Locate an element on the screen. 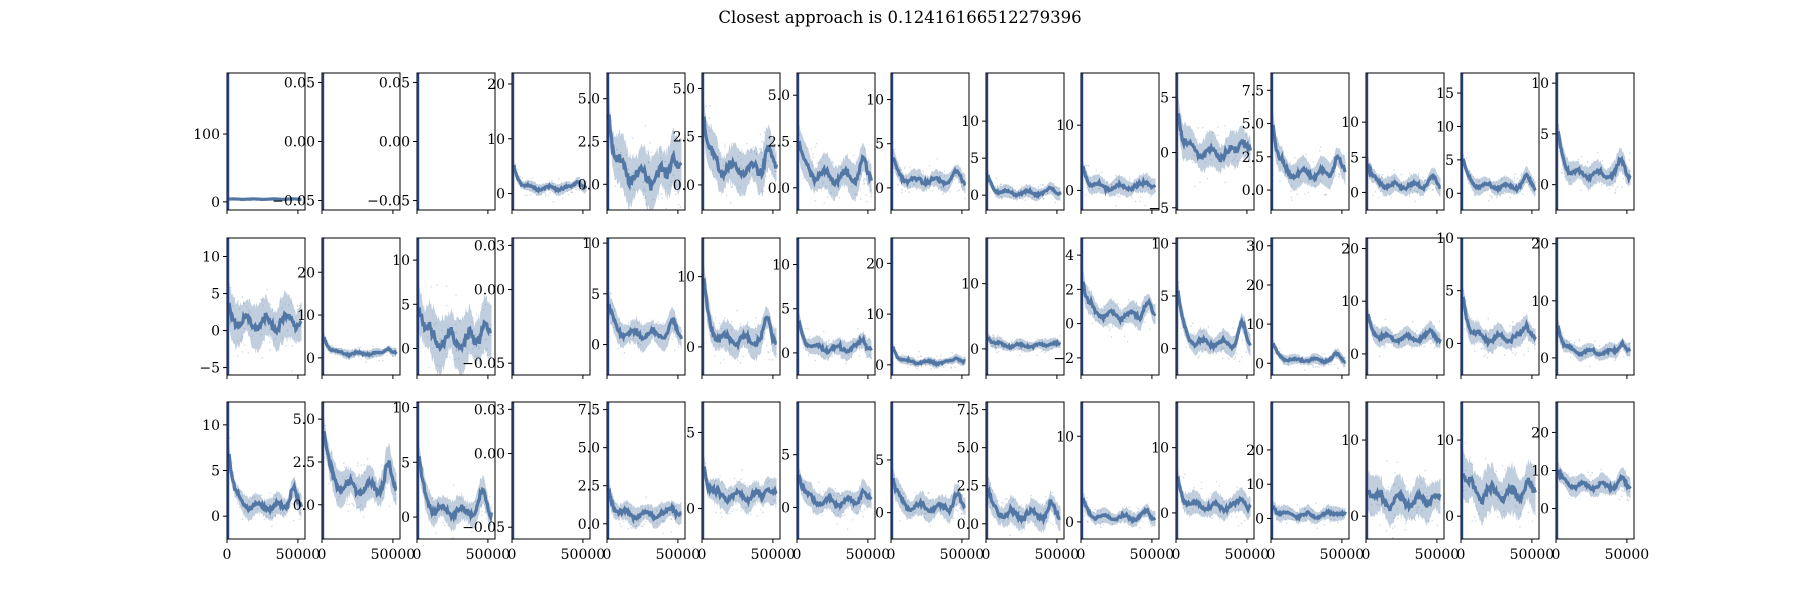 The height and width of the screenshot is (600, 1800). y-tick-label: 10 is located at coordinates (1445, 127).